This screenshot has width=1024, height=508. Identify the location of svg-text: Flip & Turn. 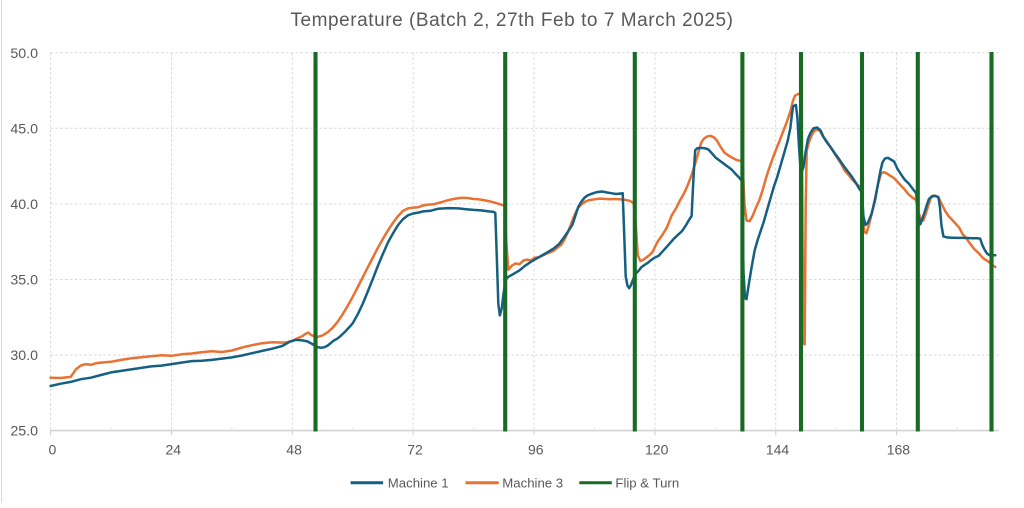
(647, 482).